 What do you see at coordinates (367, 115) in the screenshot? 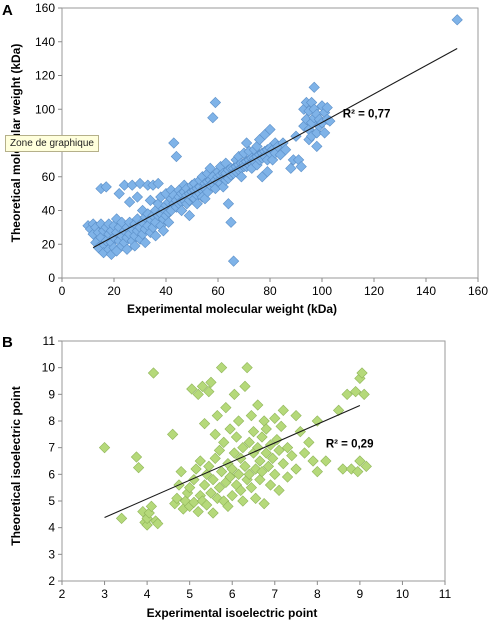
I see `panel-a-r-squared: R² = 0,77` at bounding box center [367, 115].